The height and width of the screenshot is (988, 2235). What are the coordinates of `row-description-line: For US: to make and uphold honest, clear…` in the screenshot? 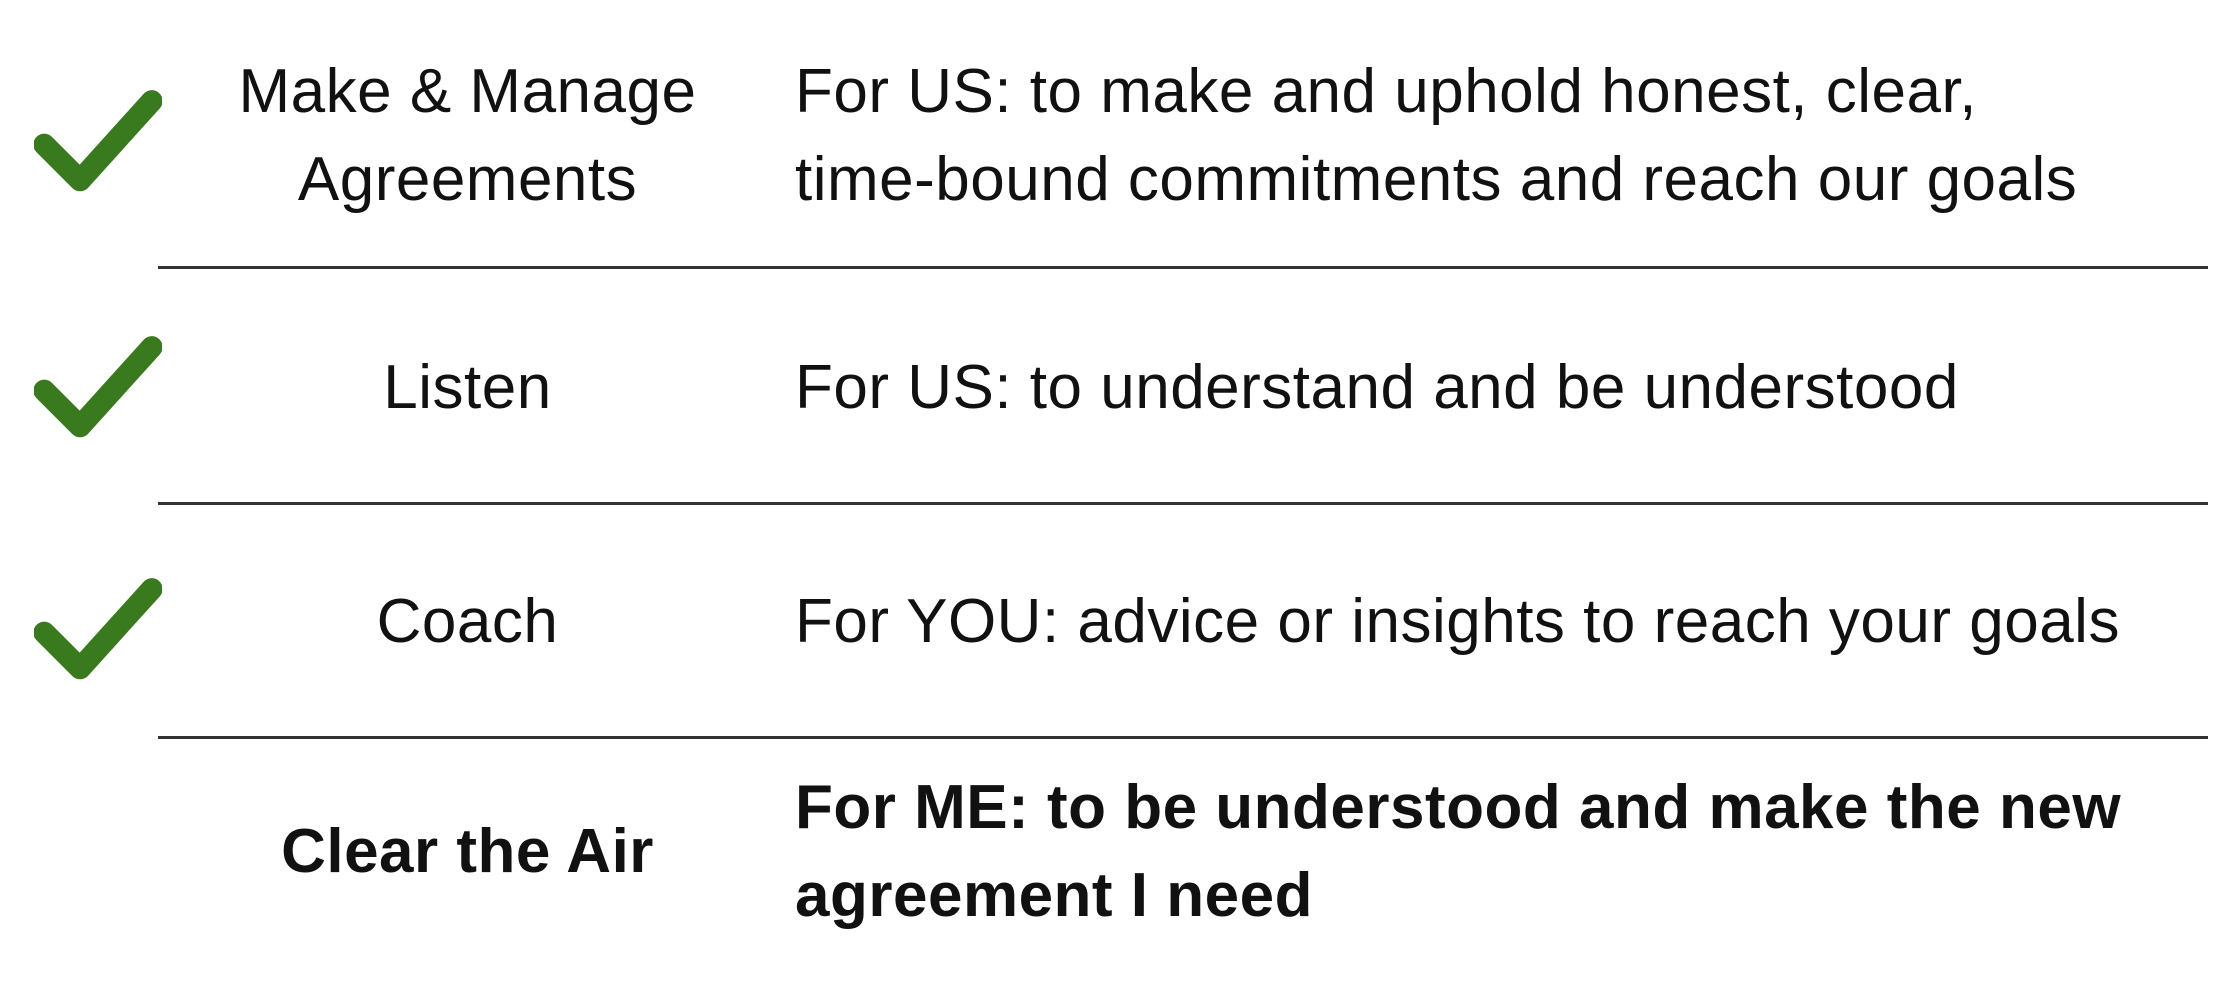 It's located at (1386, 91).